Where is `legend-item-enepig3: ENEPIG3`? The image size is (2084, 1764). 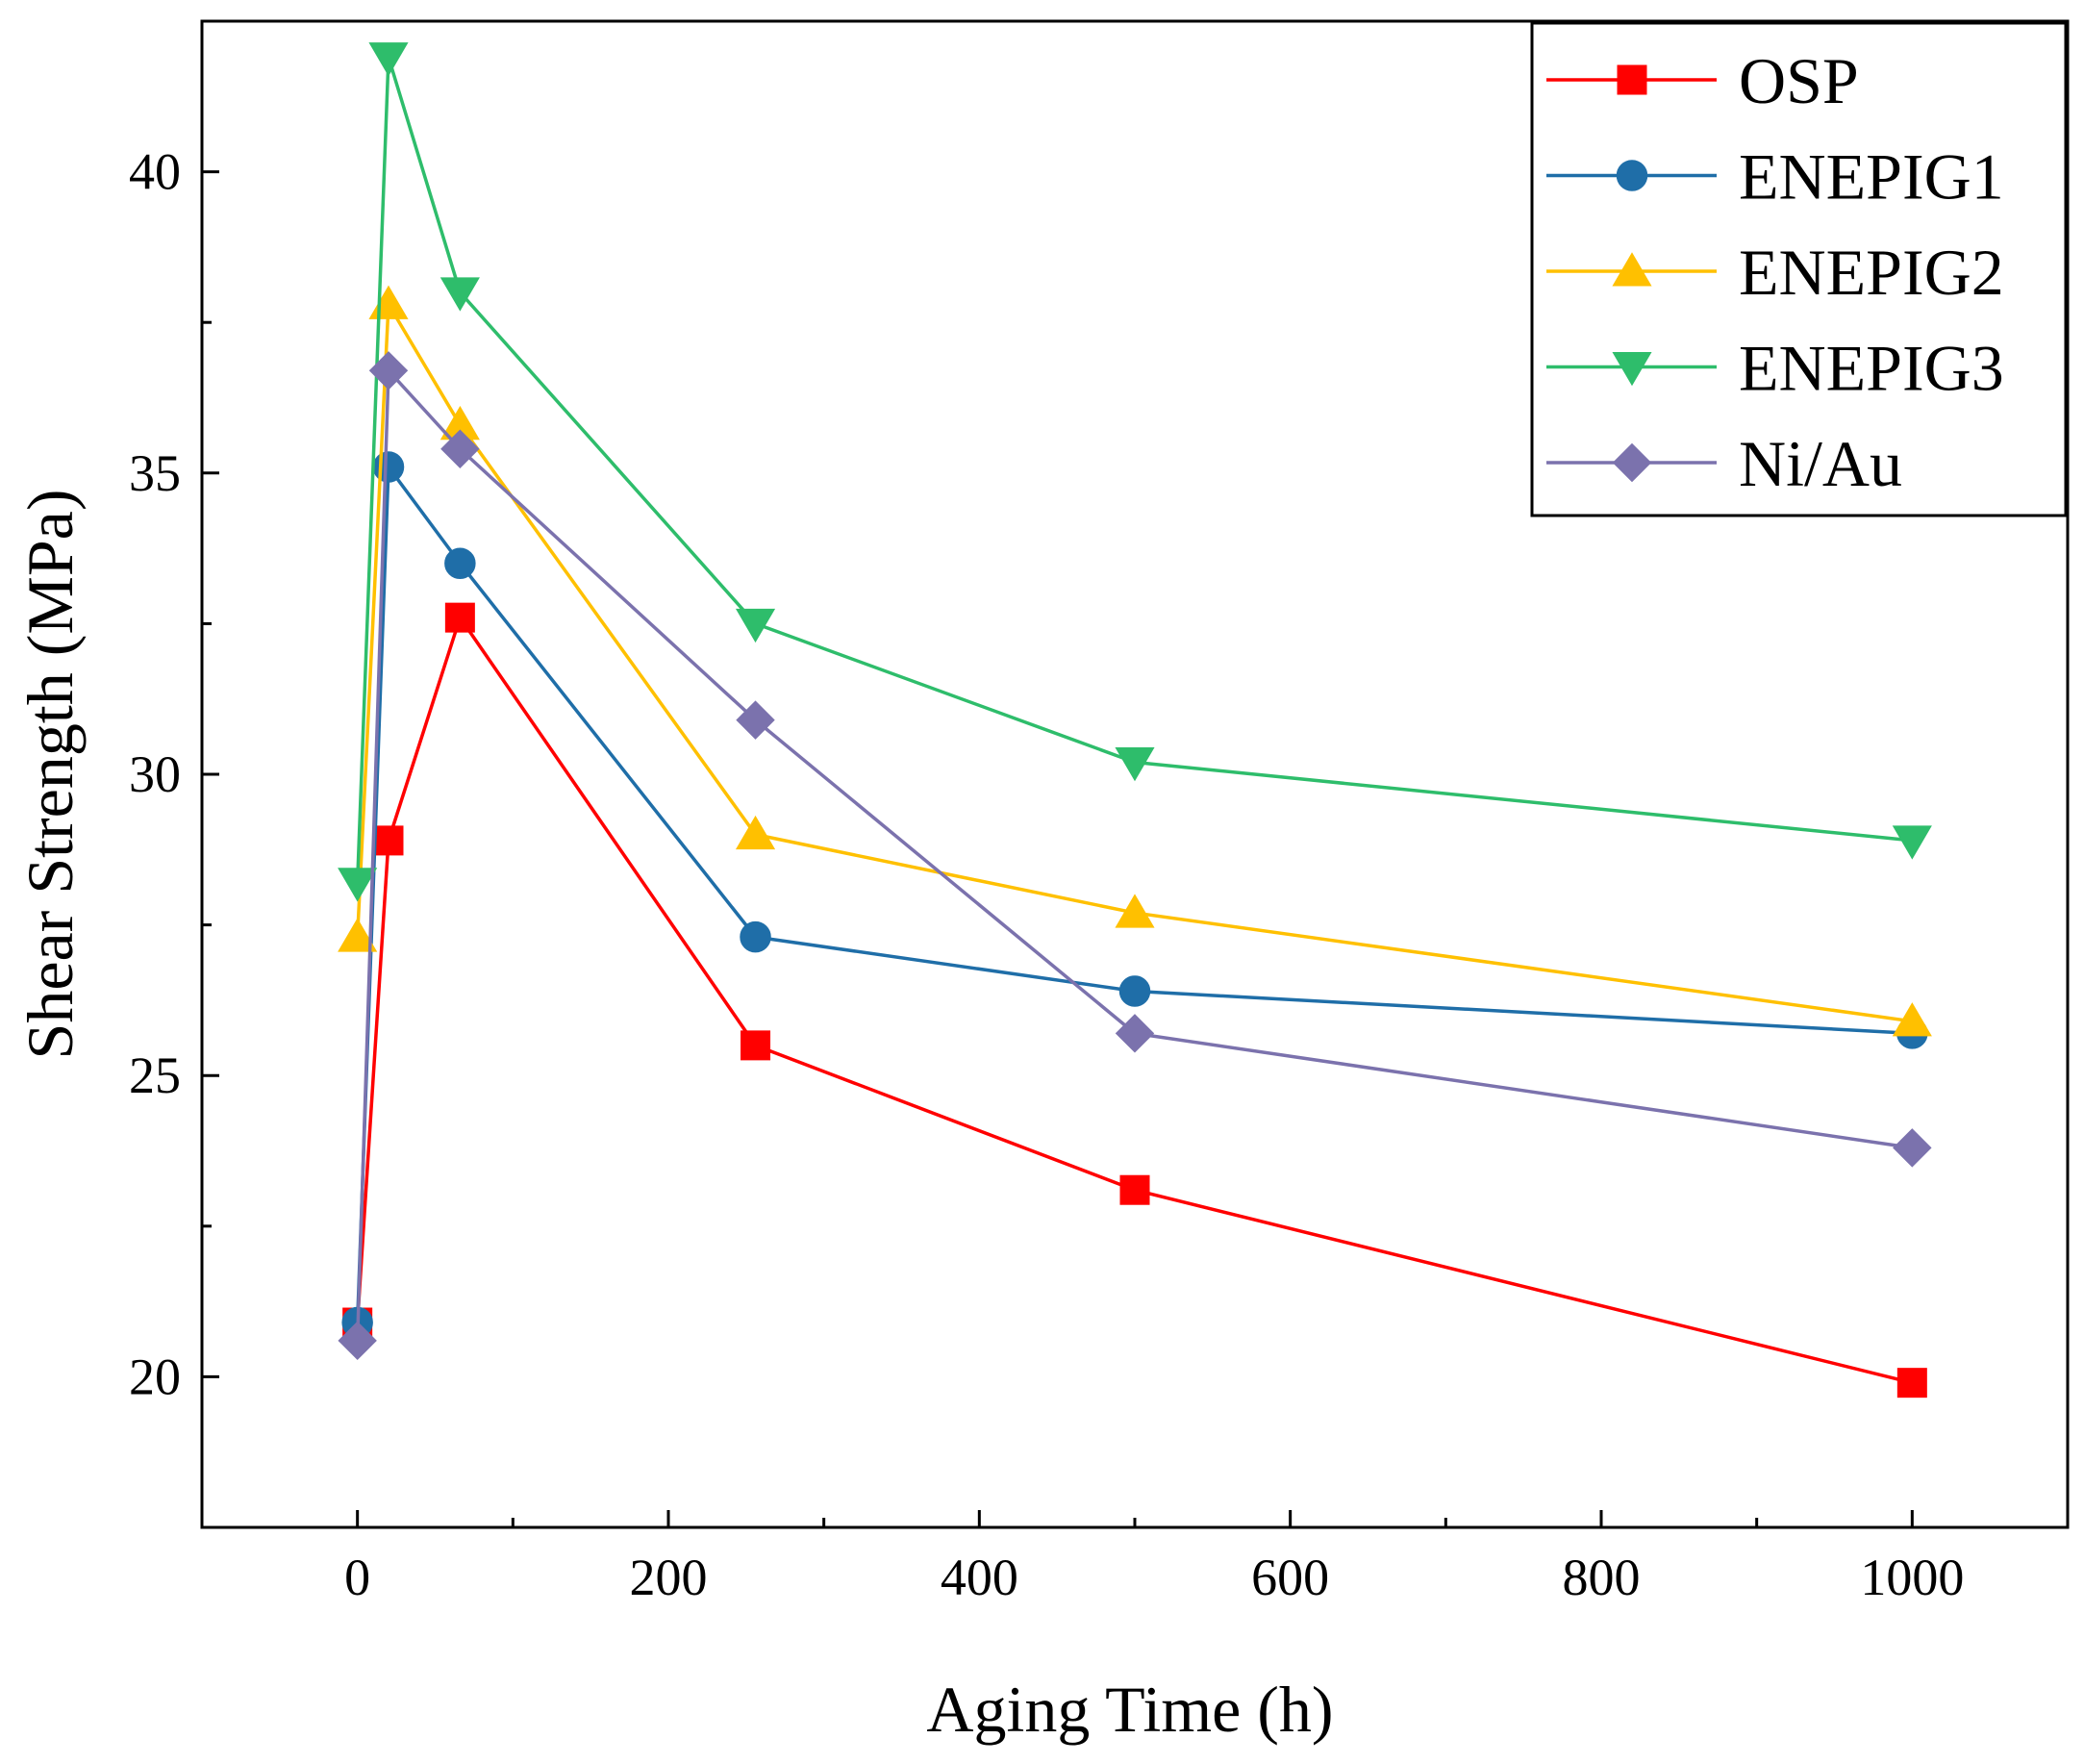 legend-item-enepig3: ENEPIG3 is located at coordinates (1775, 369).